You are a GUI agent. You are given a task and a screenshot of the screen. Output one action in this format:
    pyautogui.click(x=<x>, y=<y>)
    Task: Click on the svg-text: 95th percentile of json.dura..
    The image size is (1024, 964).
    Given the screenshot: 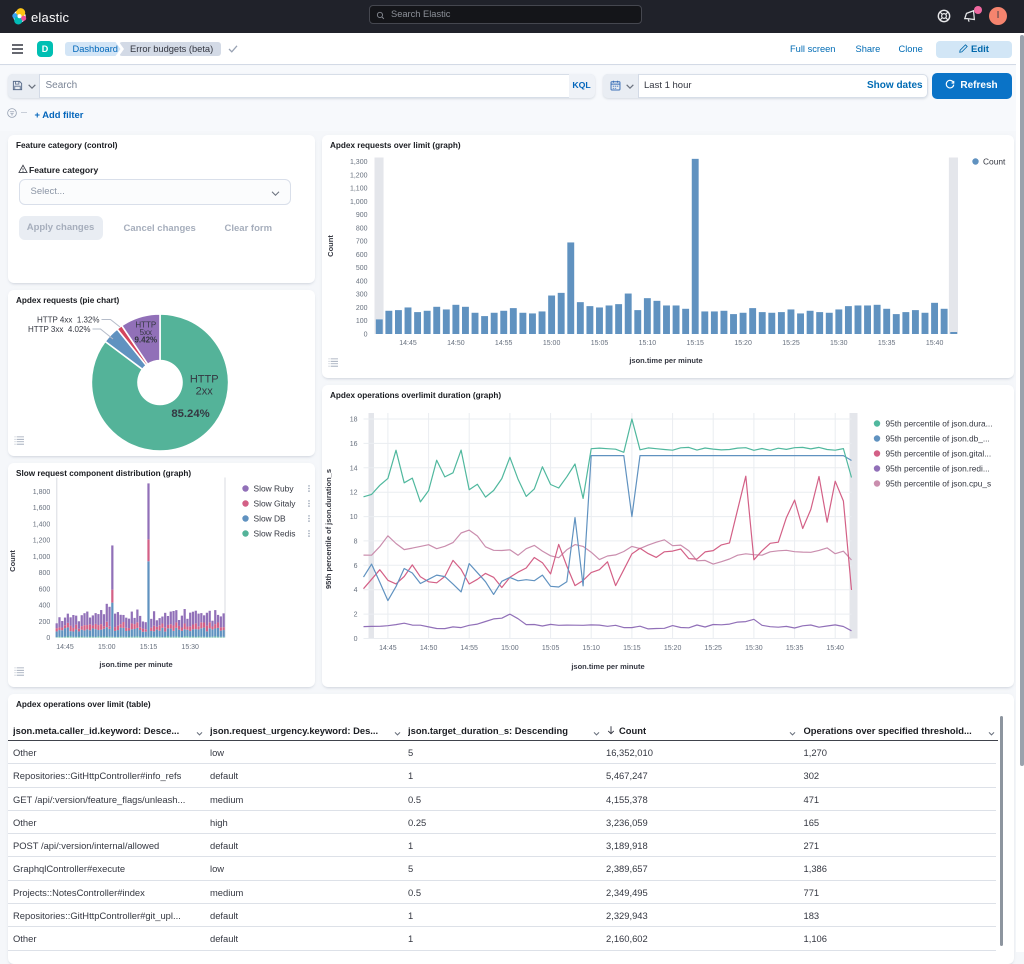 What is the action you would take?
    pyautogui.click(x=938, y=424)
    